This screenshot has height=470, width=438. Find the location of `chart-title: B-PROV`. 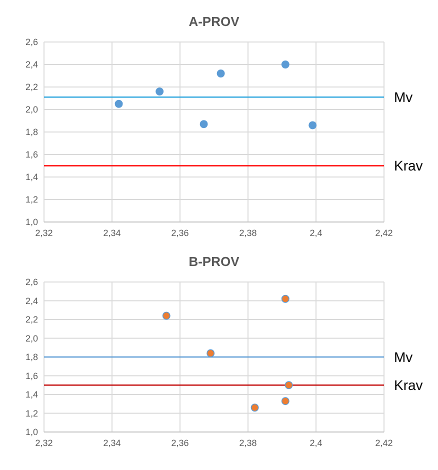

chart-title: B-PROV is located at coordinates (214, 261).